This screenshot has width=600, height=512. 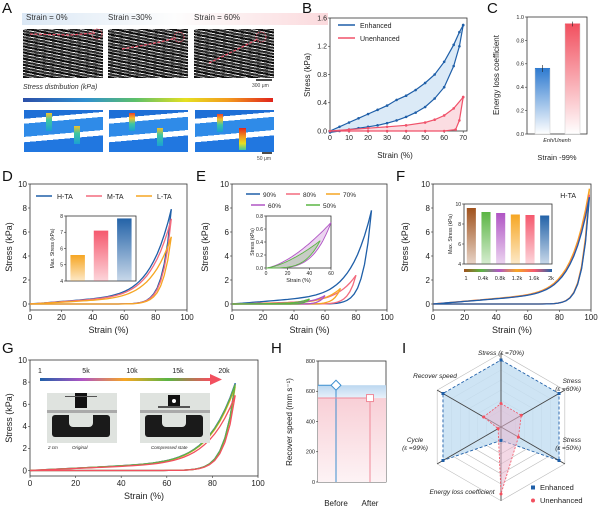 I want to click on y-tick-label: 200, so click(x=310, y=453).